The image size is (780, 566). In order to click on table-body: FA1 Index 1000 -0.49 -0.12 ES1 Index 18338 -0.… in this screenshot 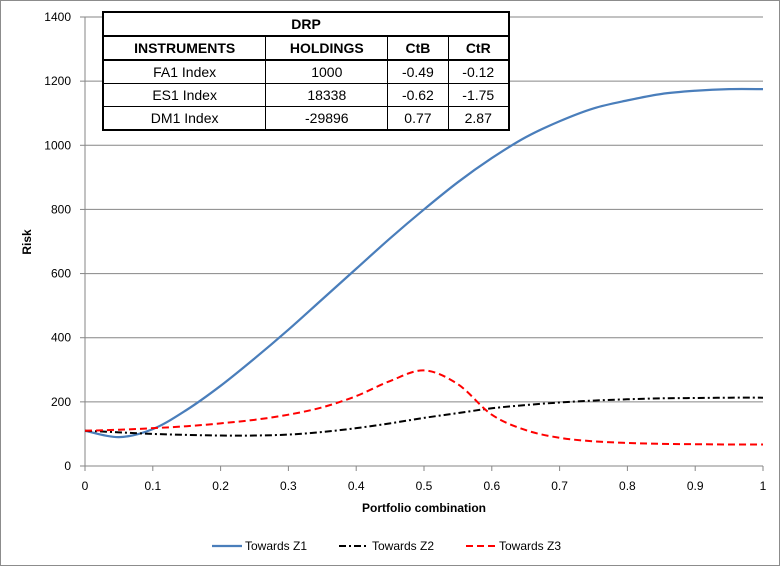, I will do `click(306, 95)`.